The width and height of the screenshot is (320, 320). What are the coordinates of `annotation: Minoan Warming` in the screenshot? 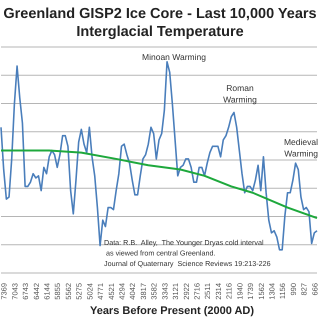 It's located at (174, 57).